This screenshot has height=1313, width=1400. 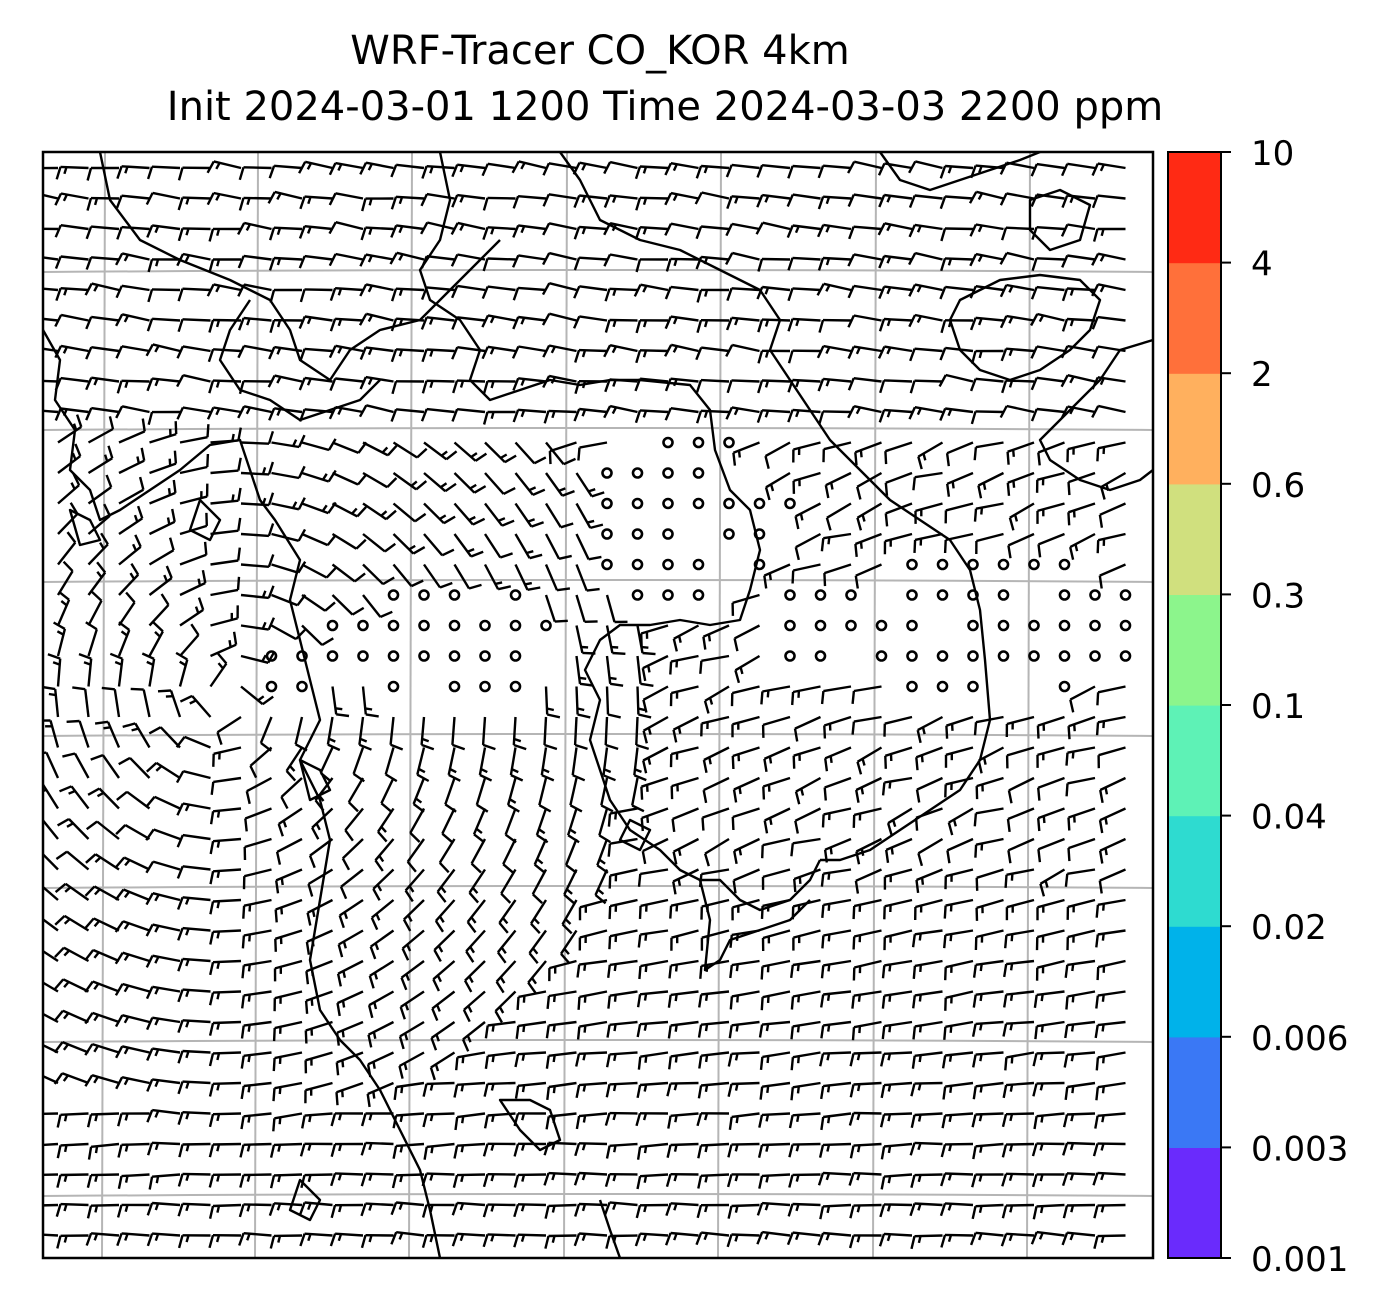 I want to click on colorbar-segment, so click(x=1194, y=429).